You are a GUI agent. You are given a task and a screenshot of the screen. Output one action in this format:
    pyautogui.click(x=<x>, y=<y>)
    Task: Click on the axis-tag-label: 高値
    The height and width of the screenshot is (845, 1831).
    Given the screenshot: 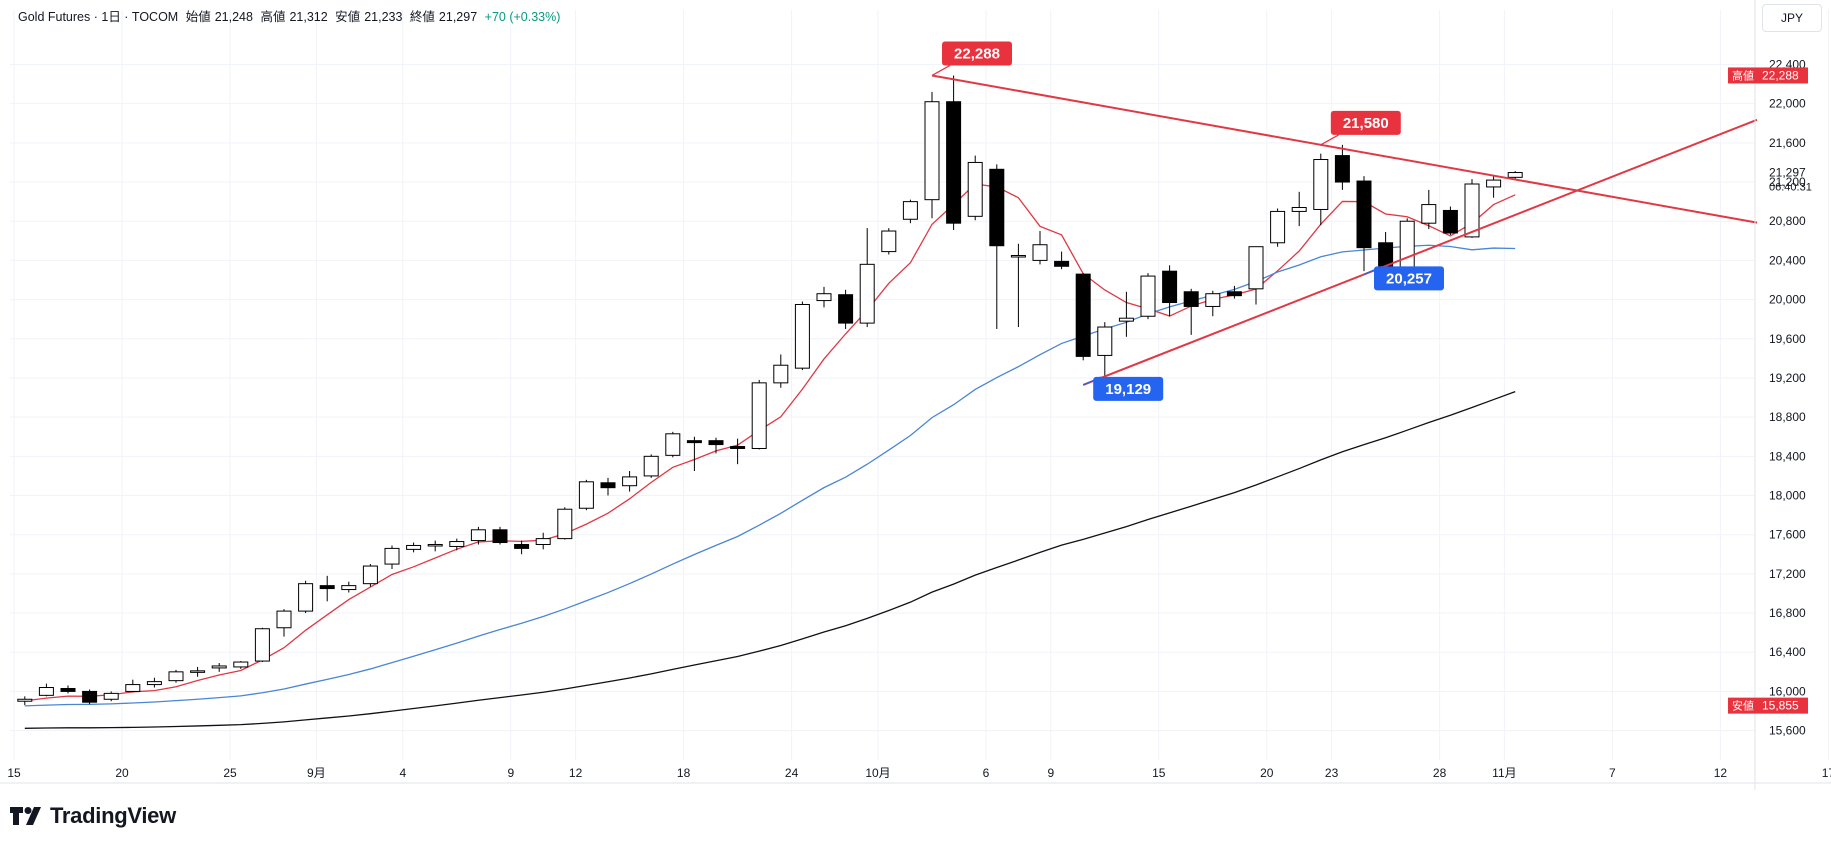 What is the action you would take?
    pyautogui.click(x=1743, y=75)
    